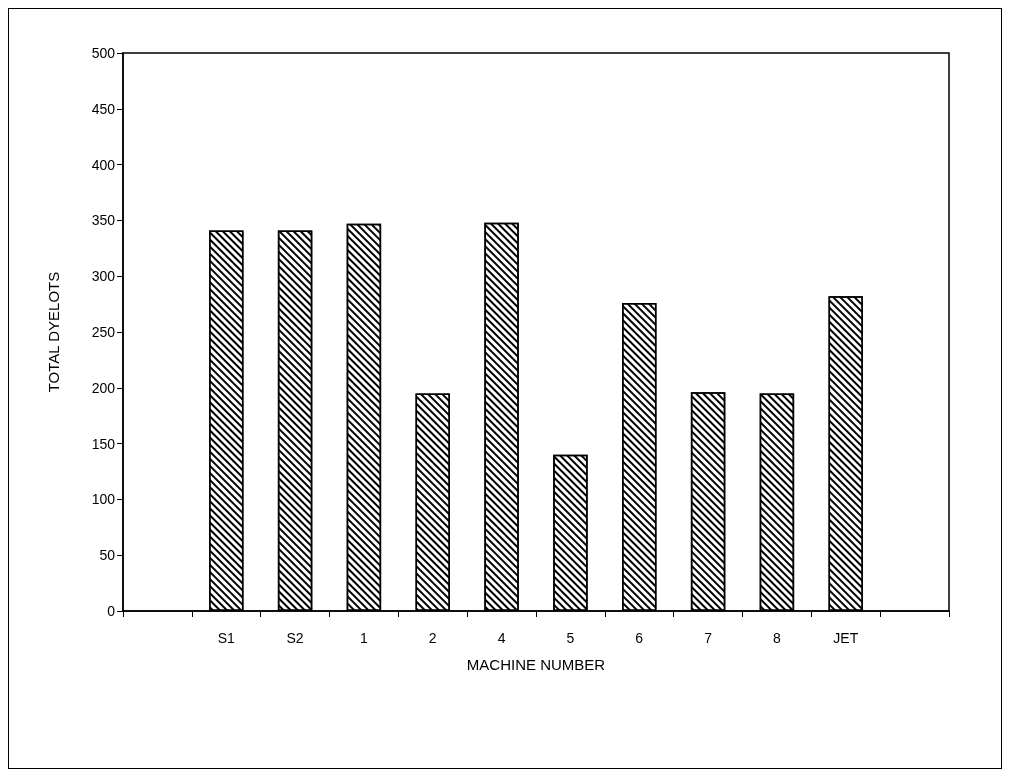  What do you see at coordinates (103, 108) in the screenshot?
I see `y-tick-label: 450` at bounding box center [103, 108].